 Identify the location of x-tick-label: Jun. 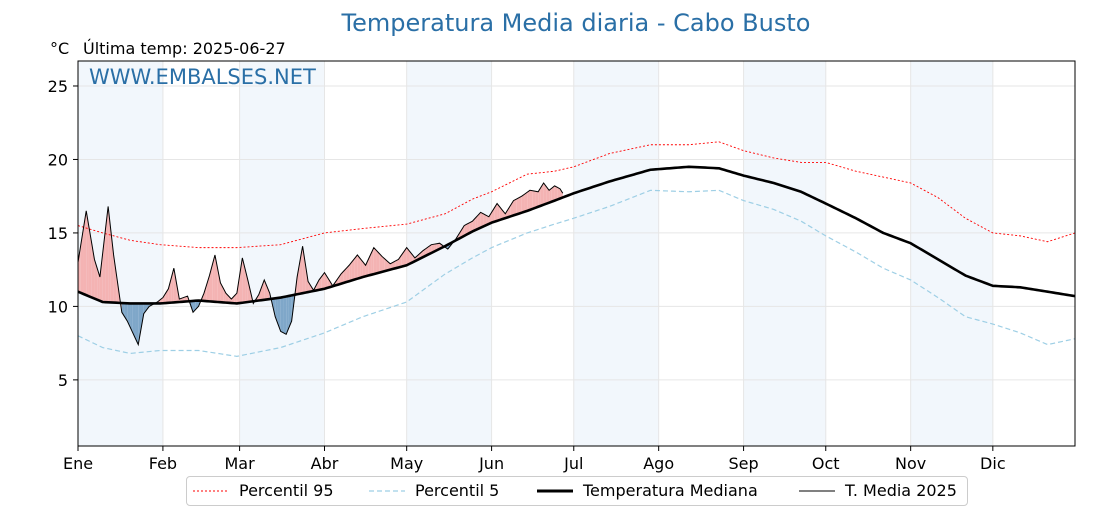
(491, 463).